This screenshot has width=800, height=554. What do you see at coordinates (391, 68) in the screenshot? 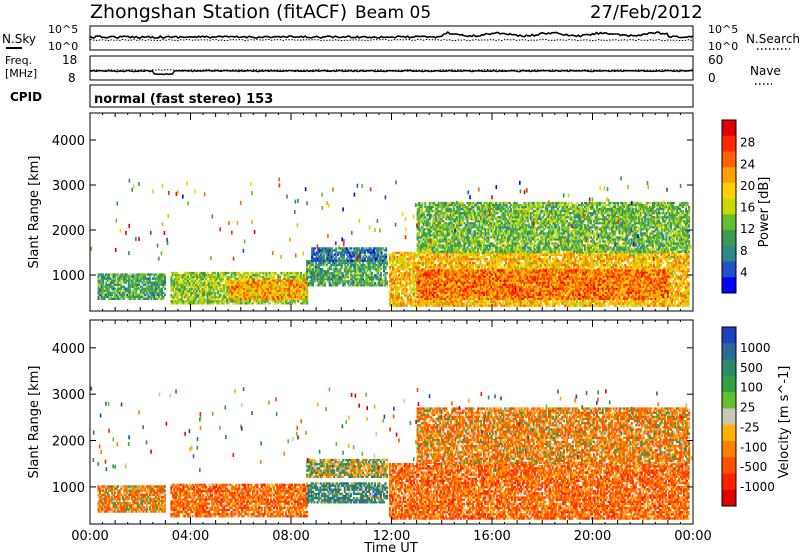
I see `freq-frame` at bounding box center [391, 68].